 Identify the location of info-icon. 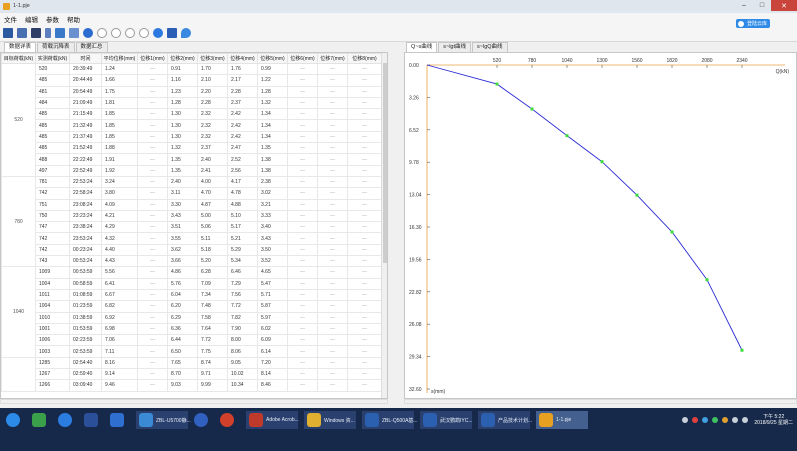
(48, 33).